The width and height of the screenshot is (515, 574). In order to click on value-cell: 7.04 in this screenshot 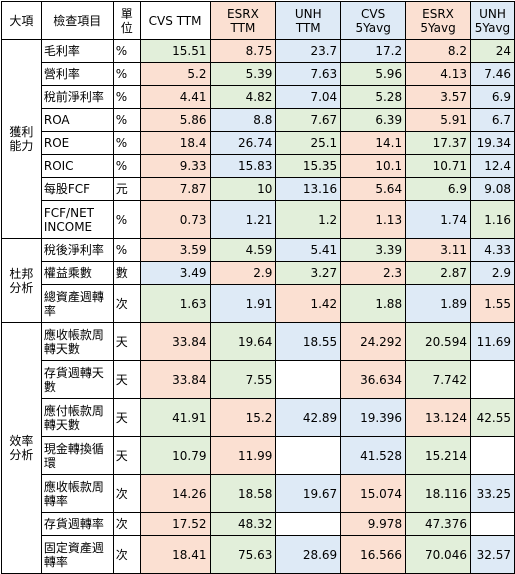, I will do `click(308, 97)`.